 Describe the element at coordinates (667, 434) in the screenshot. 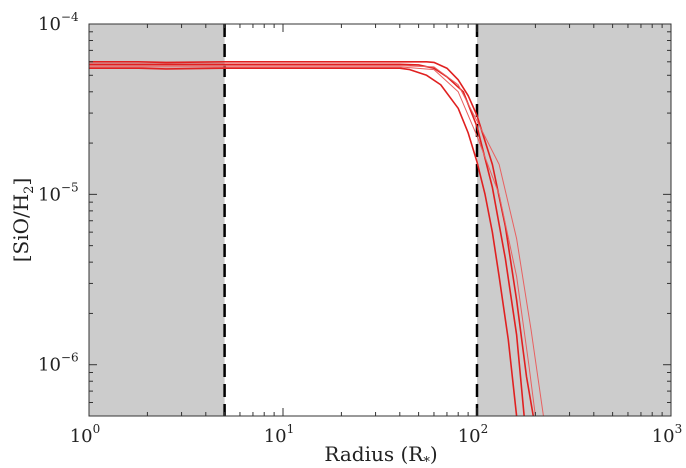

I see `x-tick-label: 10³` at that location.